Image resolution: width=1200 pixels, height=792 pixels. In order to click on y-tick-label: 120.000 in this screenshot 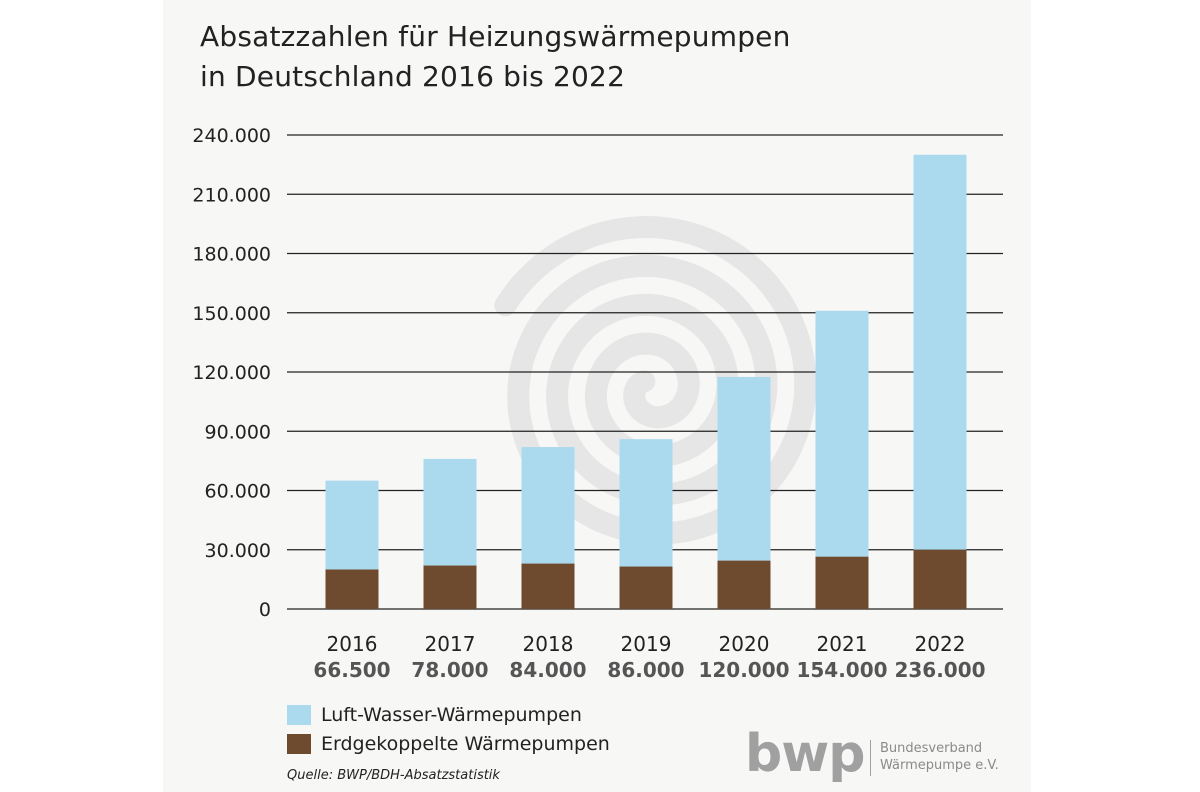, I will do `click(231, 373)`.